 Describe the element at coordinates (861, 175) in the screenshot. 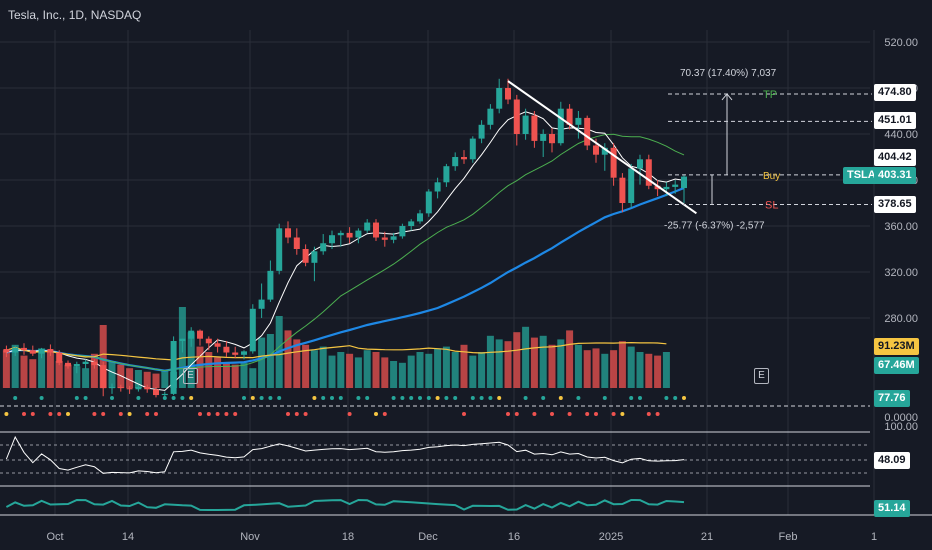

I see `ticker-badge: TSLA` at that location.